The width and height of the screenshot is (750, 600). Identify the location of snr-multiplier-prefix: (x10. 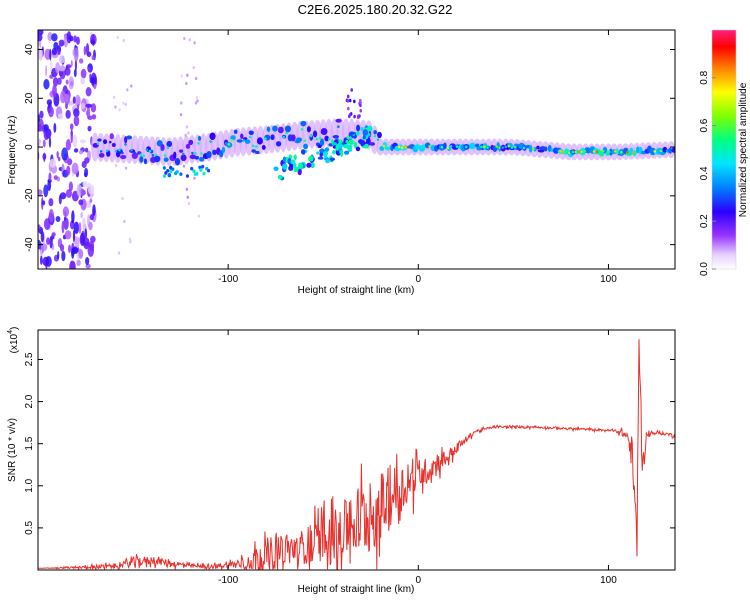
(14, 343).